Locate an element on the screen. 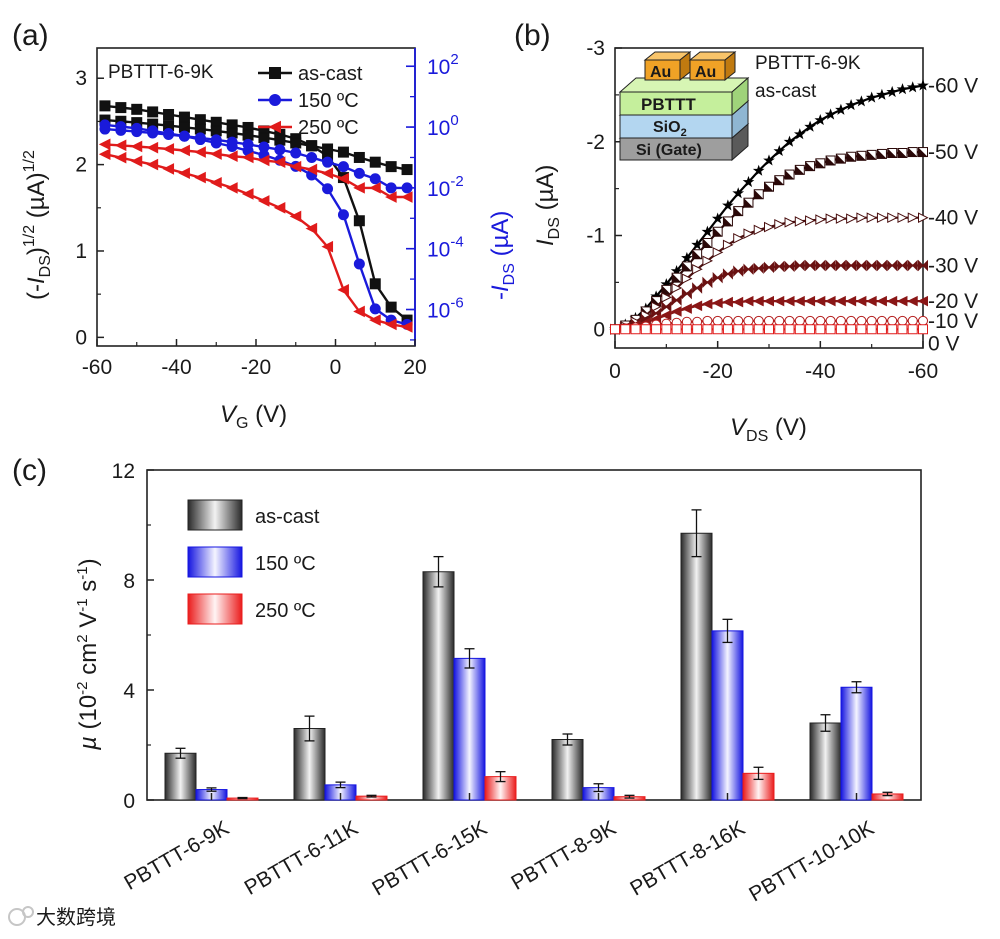  panel-a-left-axis: 0 1 2 3 is located at coordinates (89, 208).